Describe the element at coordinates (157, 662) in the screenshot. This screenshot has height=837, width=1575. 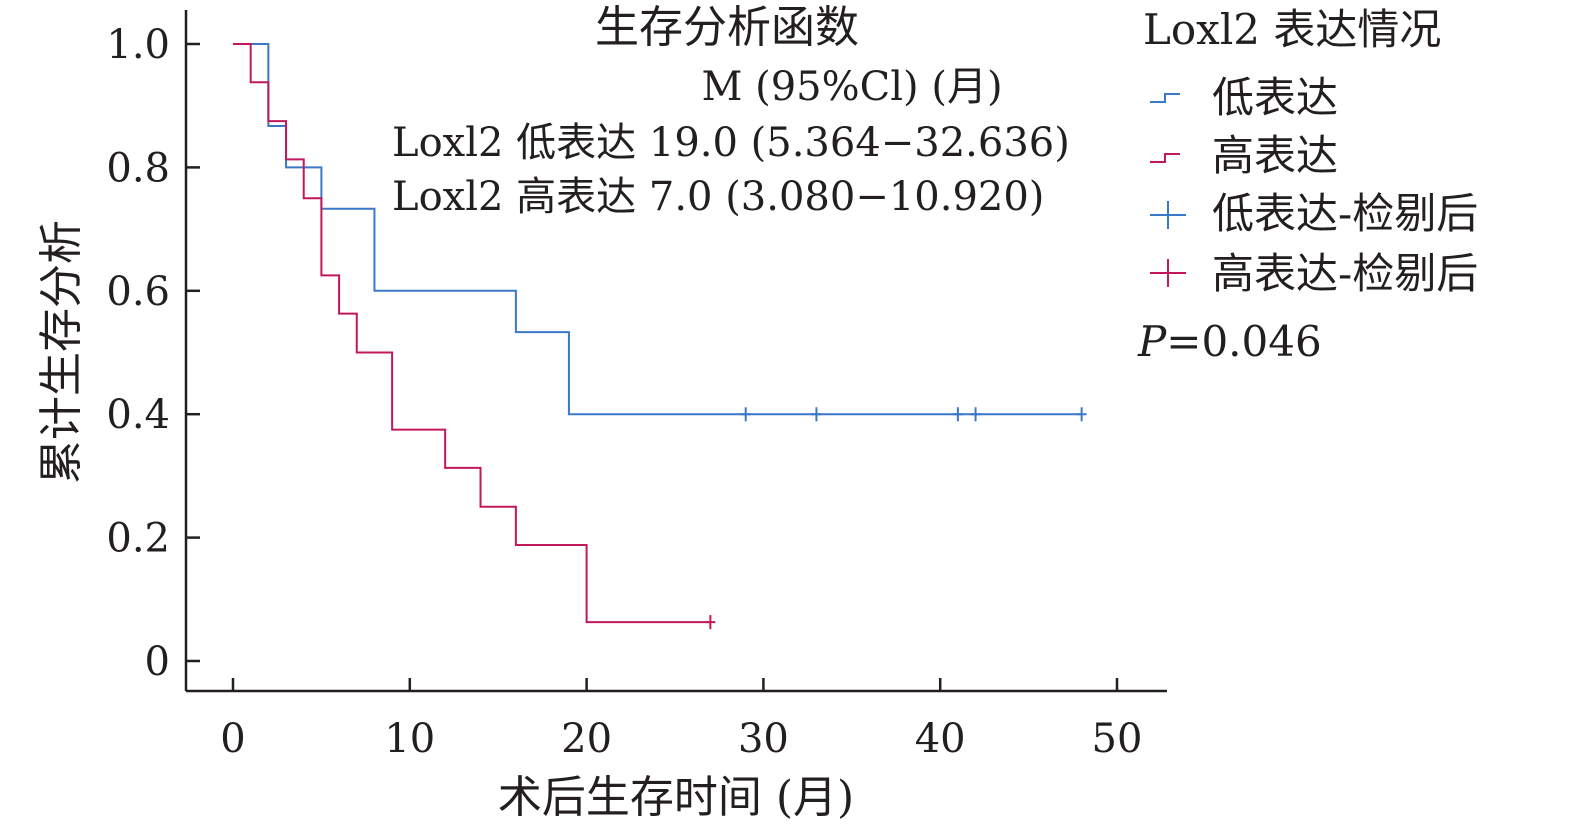
I see `y-tick-label: 0` at that location.